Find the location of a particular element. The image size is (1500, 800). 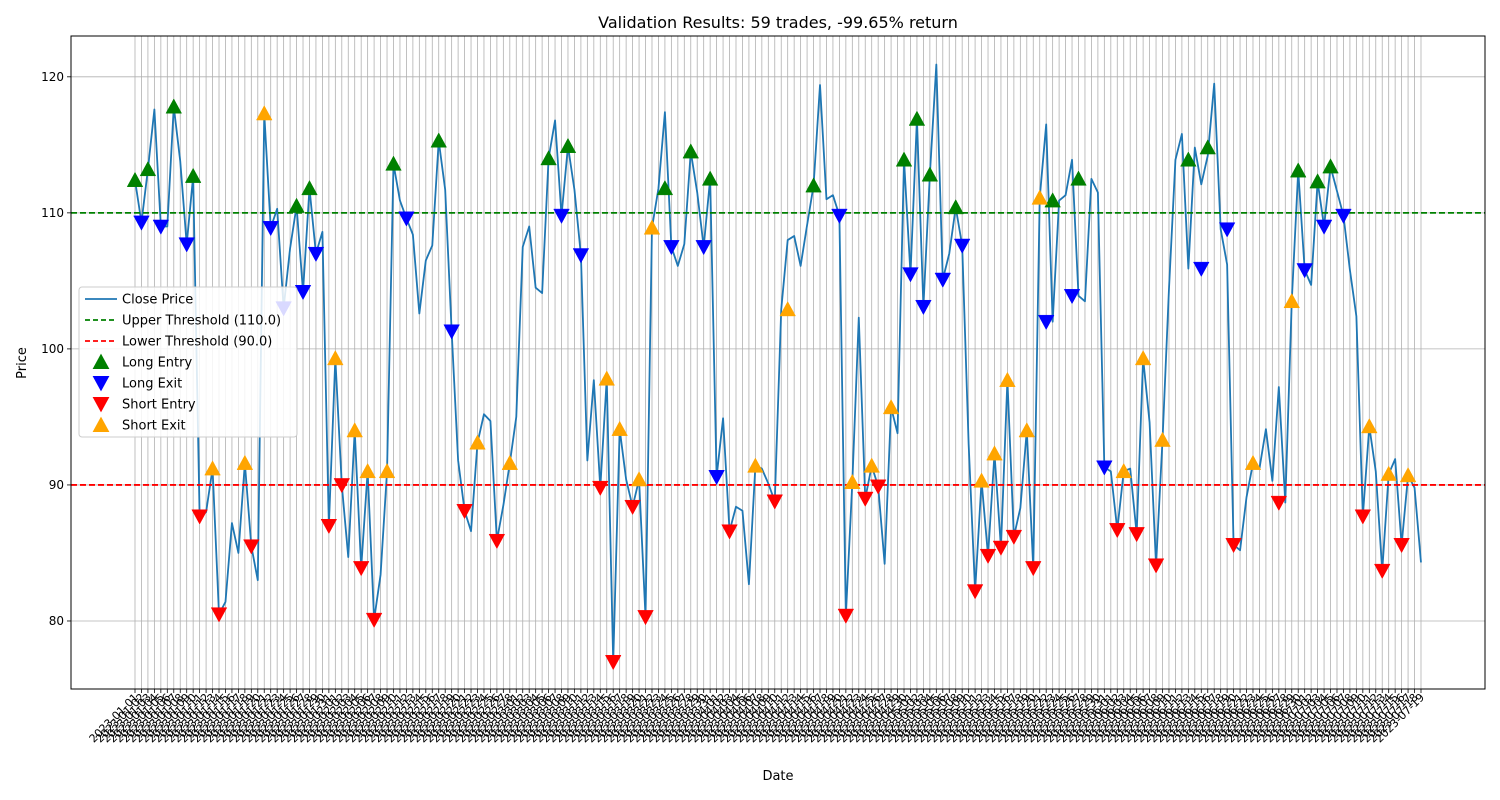

y-tick-label: 90 is located at coordinates (56, 485).